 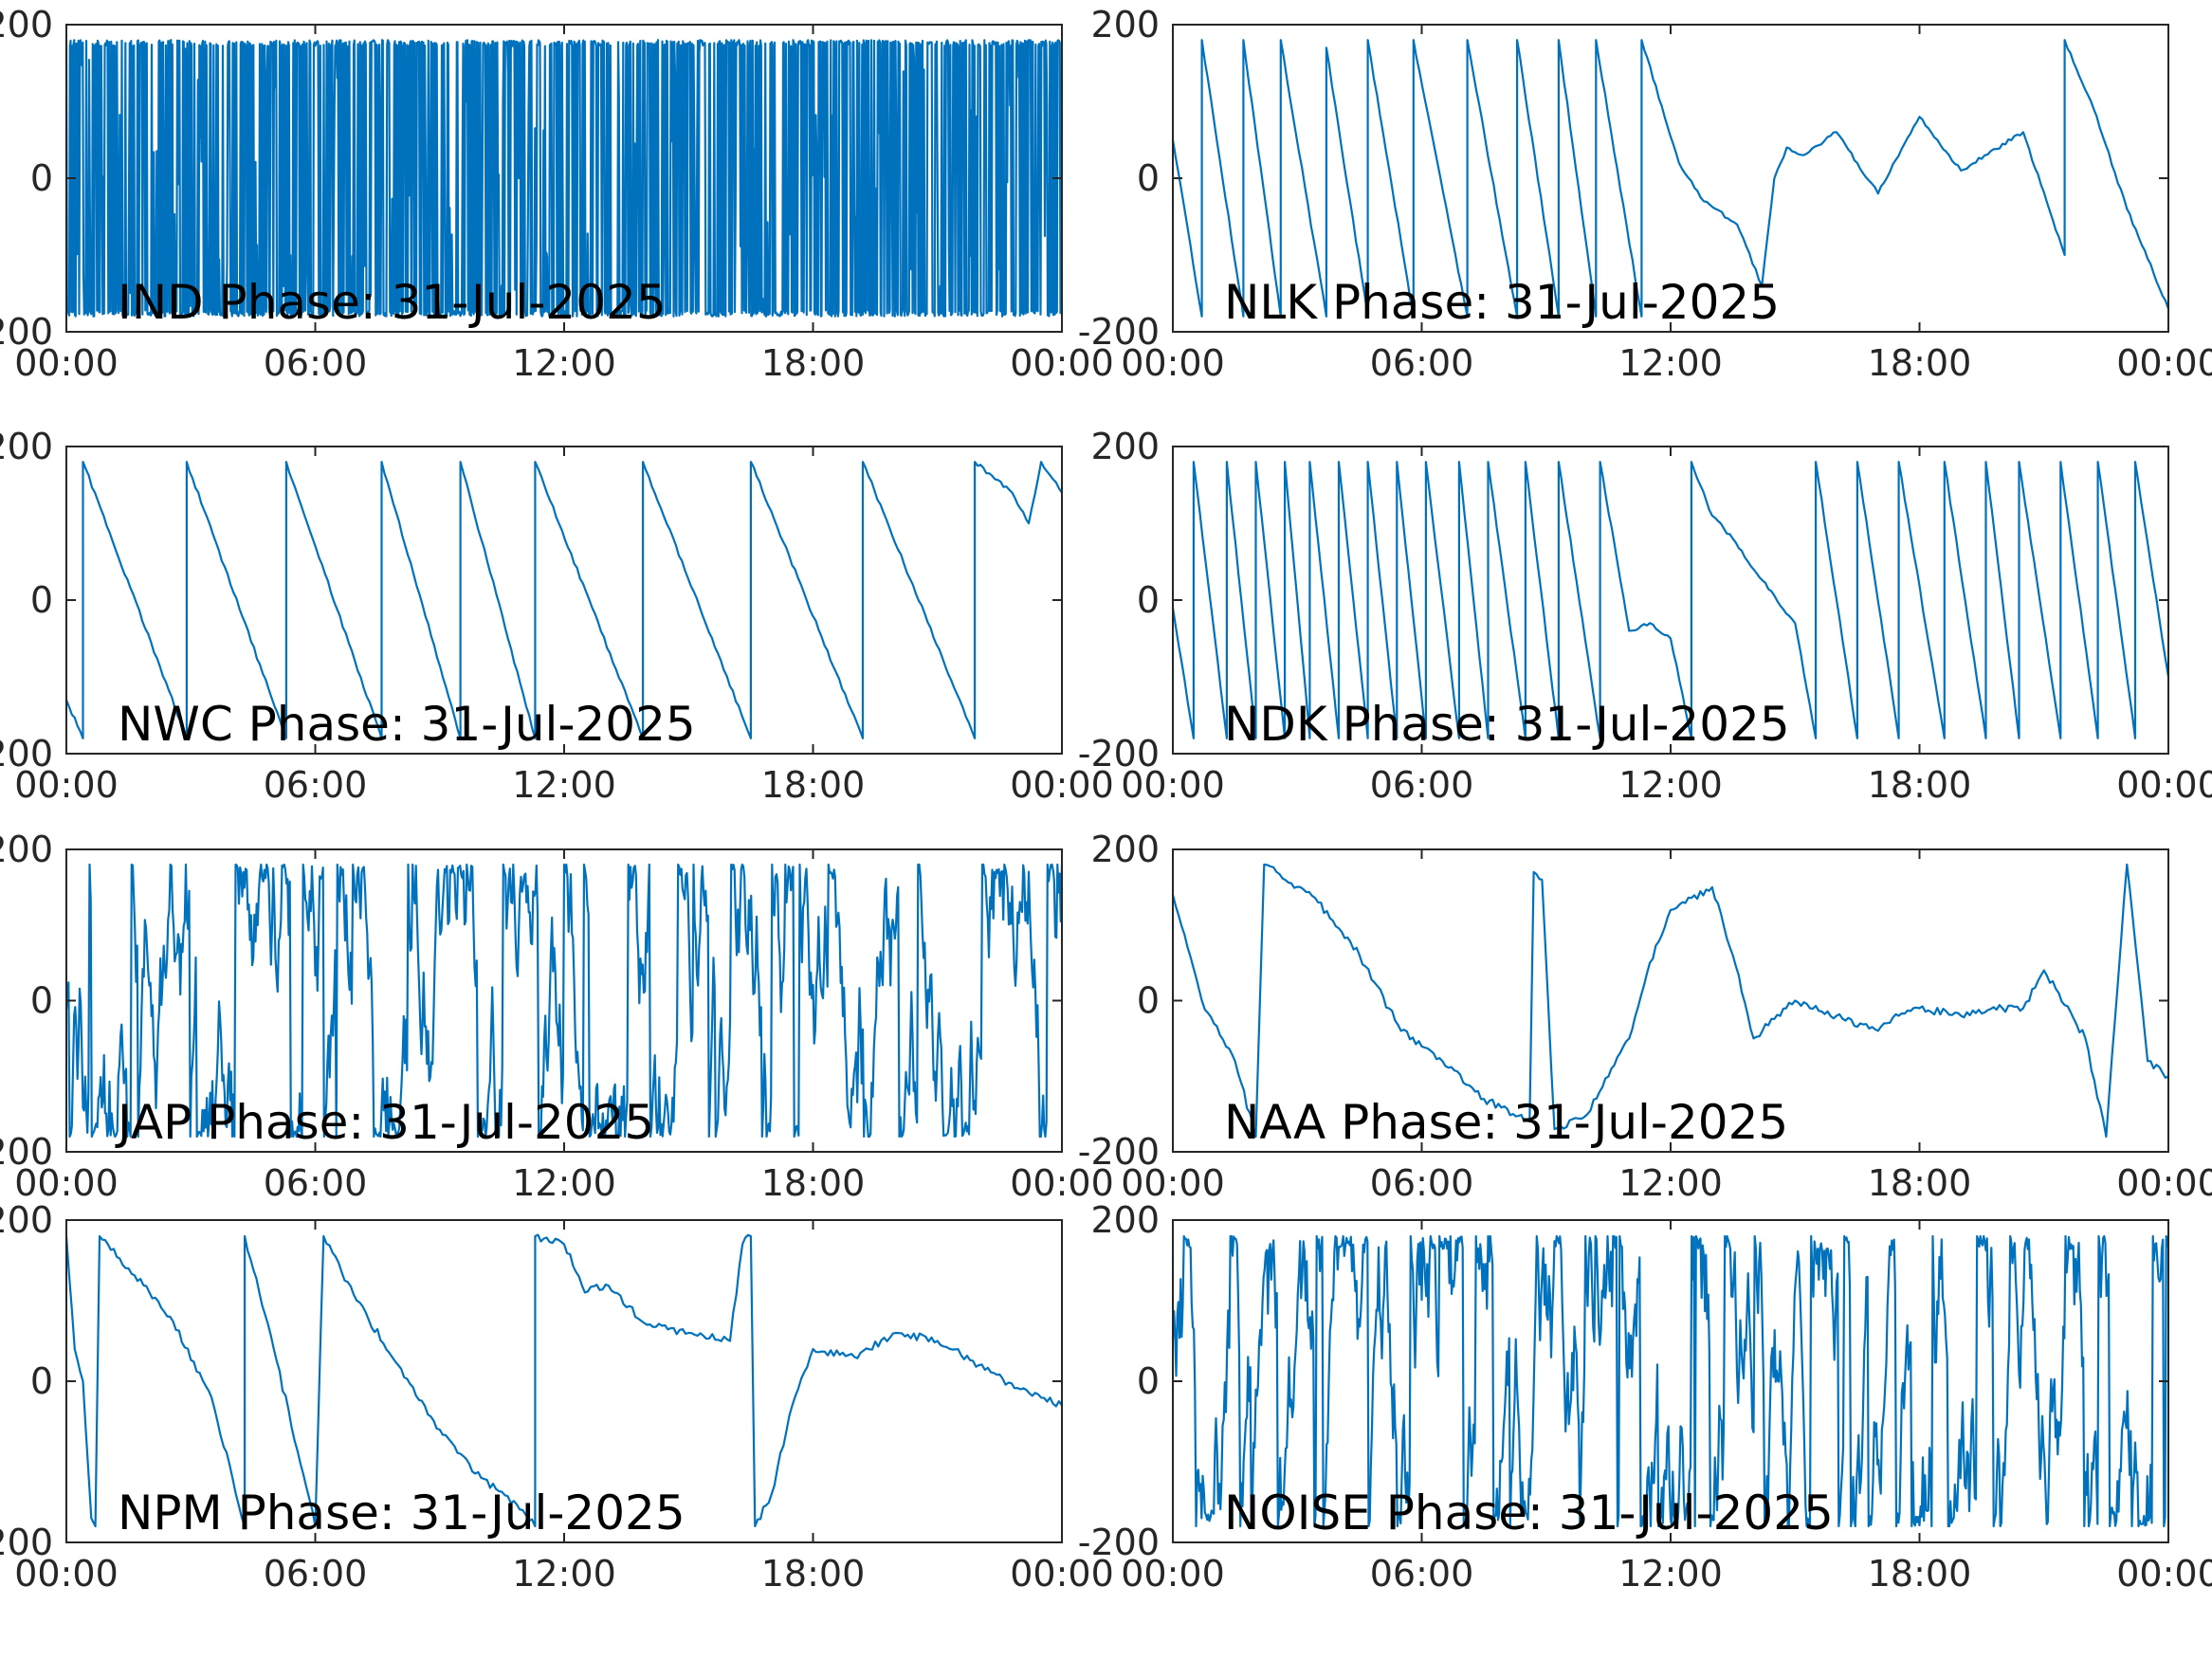 I want to click on series-line-ndk, so click(x=1670, y=600).